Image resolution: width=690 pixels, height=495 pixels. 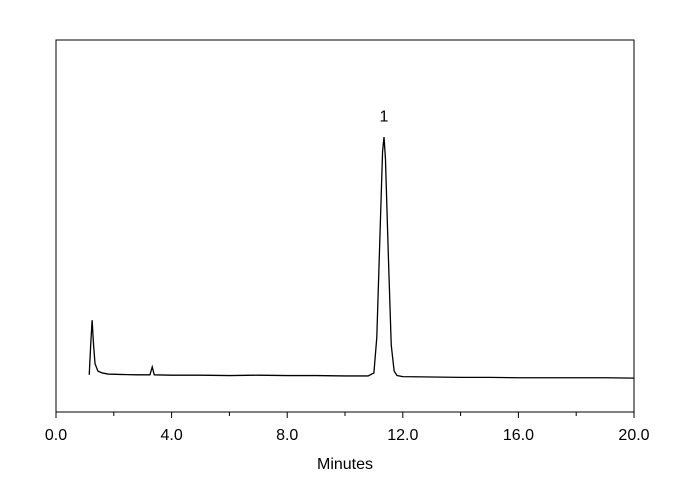 I want to click on x-tick-label: 20.0, so click(x=633, y=435).